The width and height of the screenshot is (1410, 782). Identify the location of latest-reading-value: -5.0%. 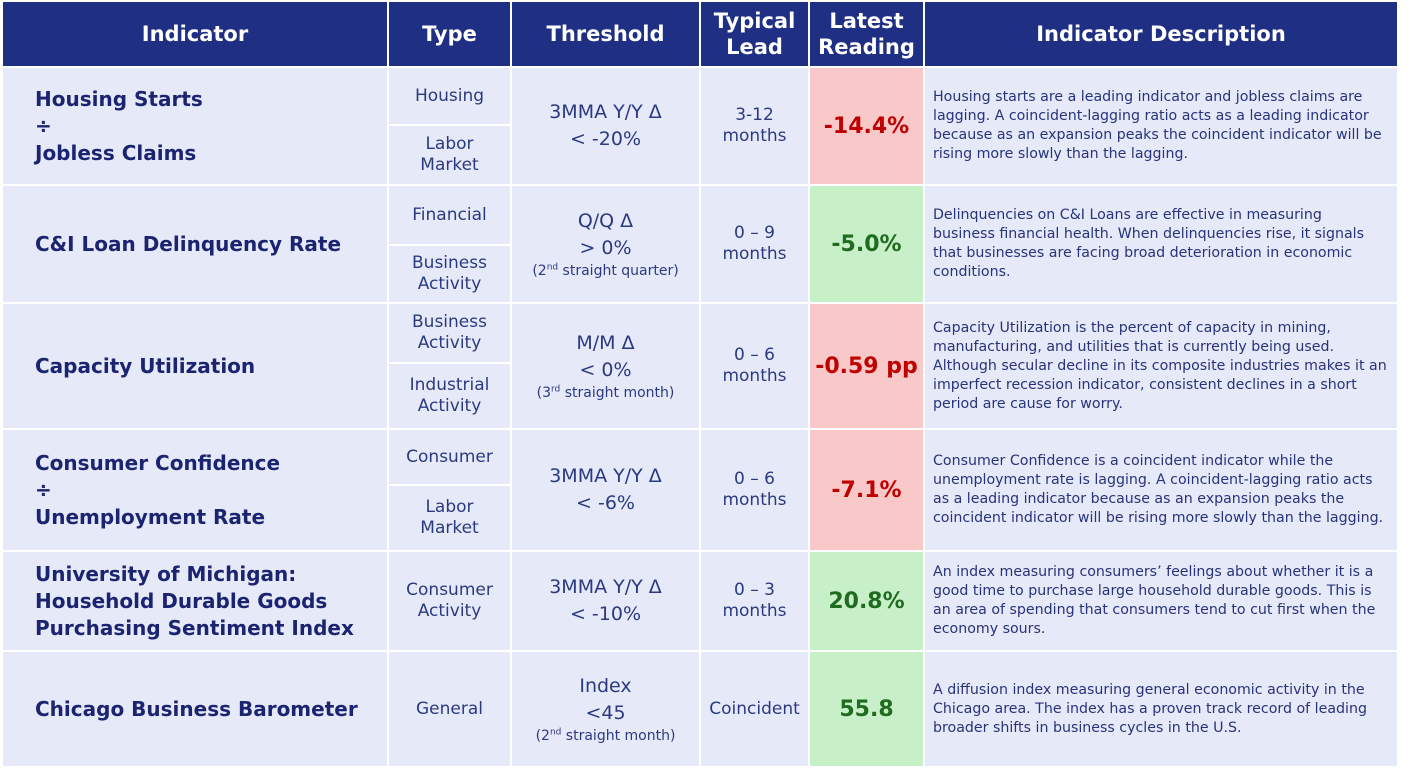
(866, 244).